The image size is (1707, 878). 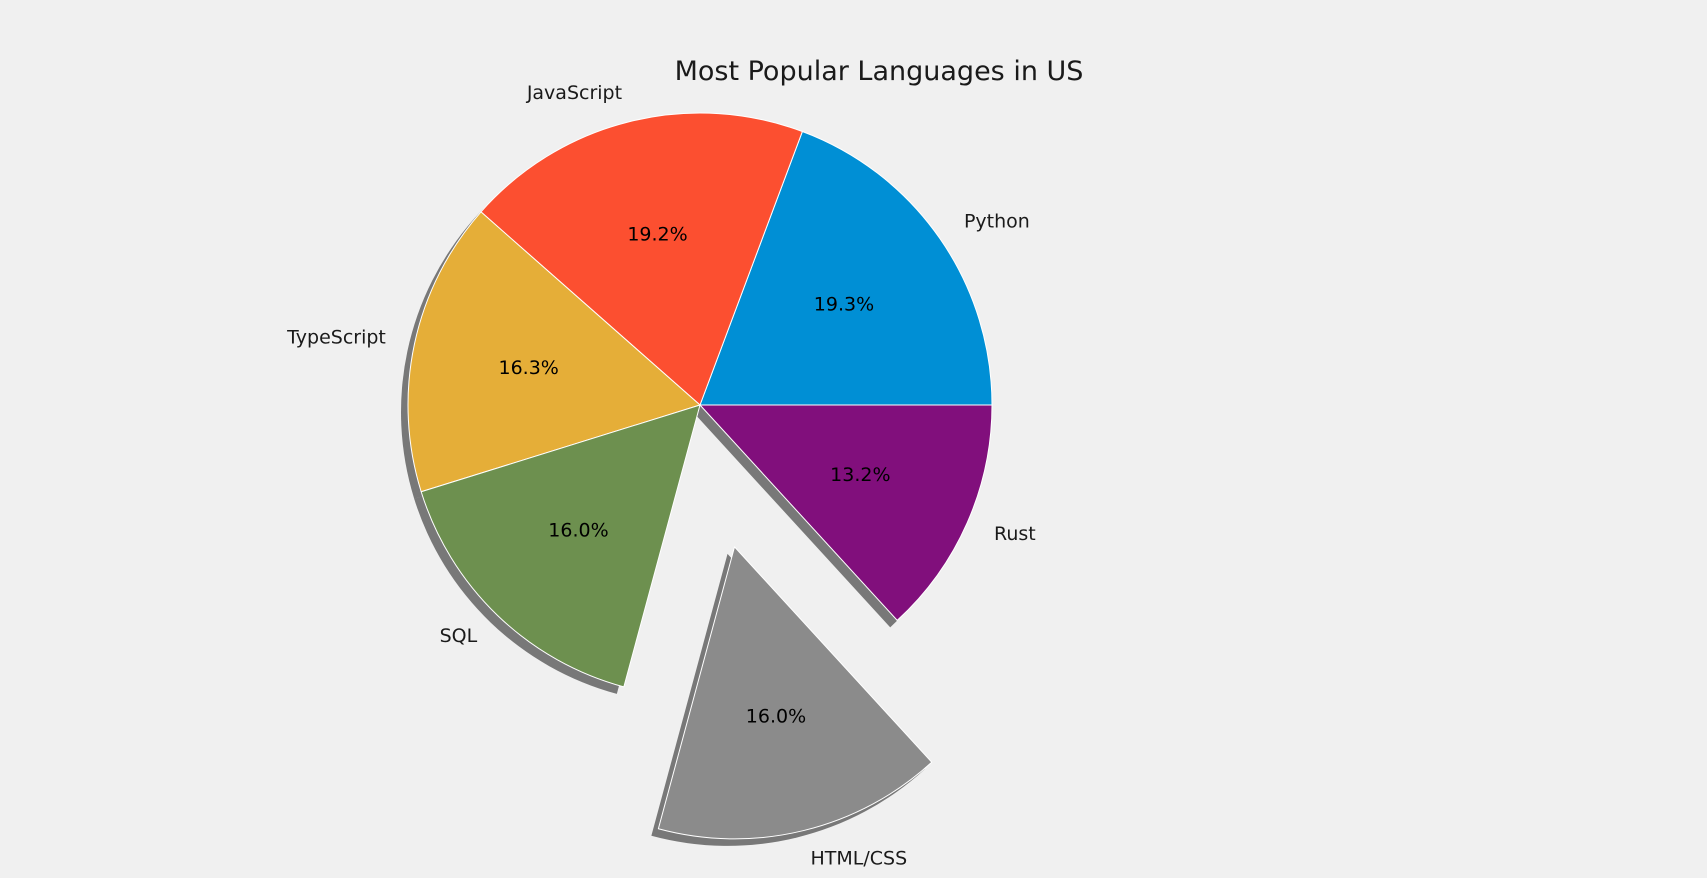 I want to click on wedge-sql, so click(x=560, y=546).